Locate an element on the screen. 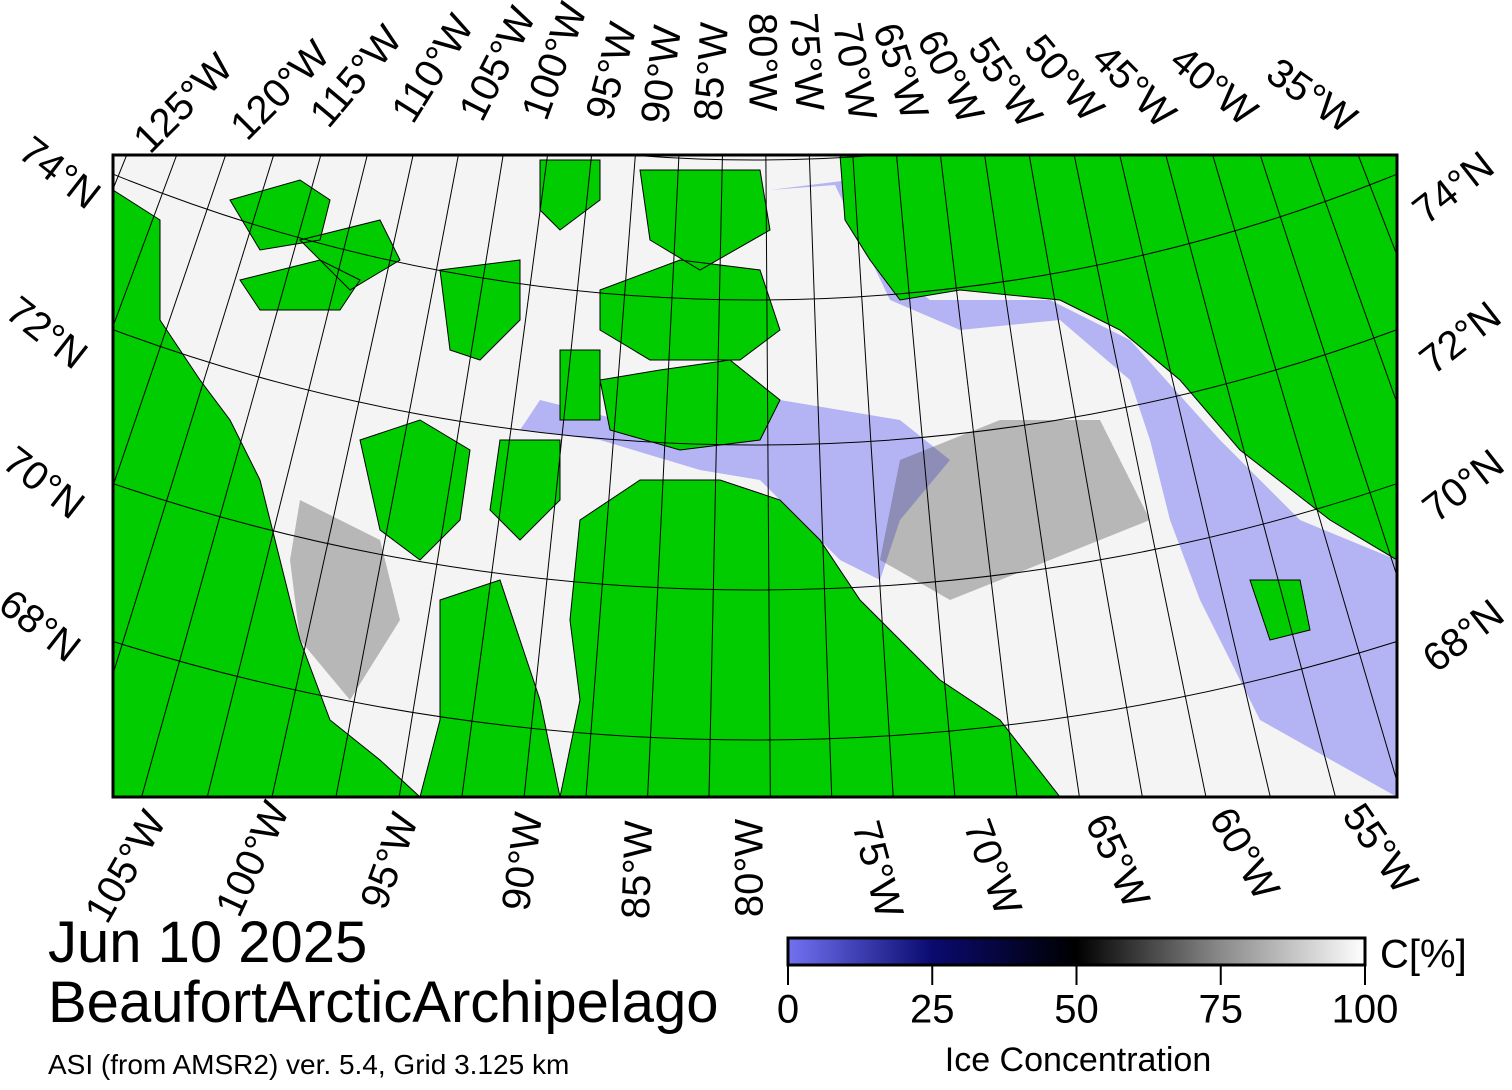 This screenshot has height=1090, width=1512. bottom-longitude-label: 90°W is located at coordinates (522, 862).